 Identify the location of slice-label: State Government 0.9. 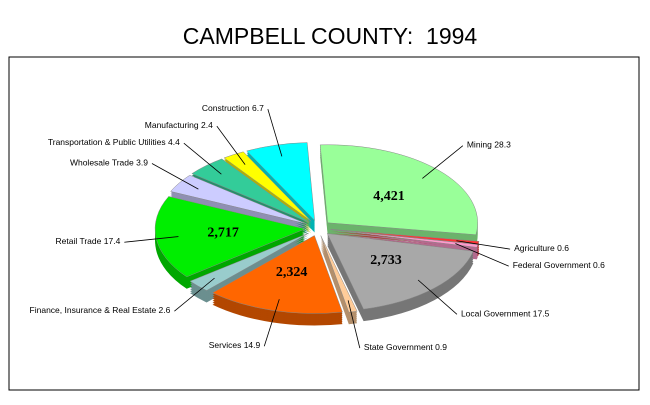
(405, 347).